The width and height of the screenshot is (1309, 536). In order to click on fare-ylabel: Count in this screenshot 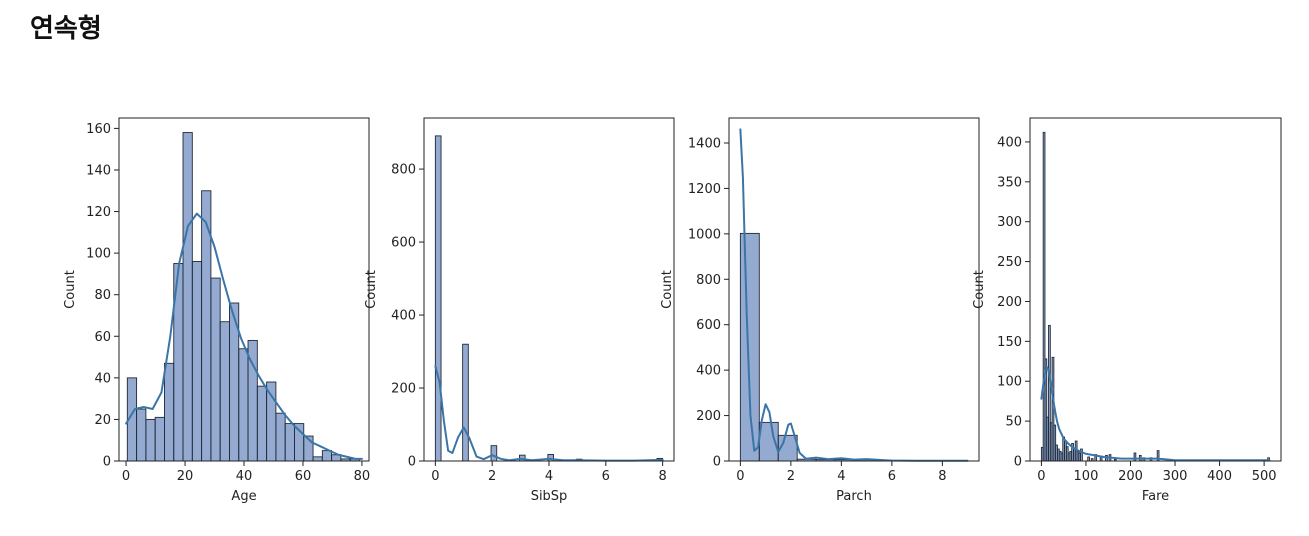, I will do `click(979, 289)`.